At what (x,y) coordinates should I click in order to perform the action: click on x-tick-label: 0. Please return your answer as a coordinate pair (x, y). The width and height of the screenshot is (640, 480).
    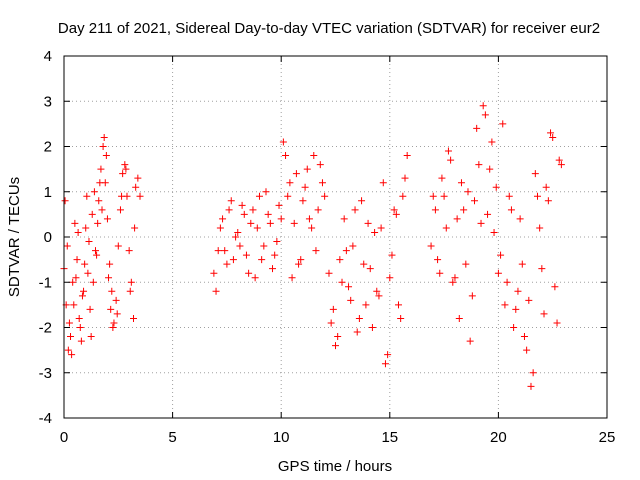
    Looking at the image, I should click on (64, 437).